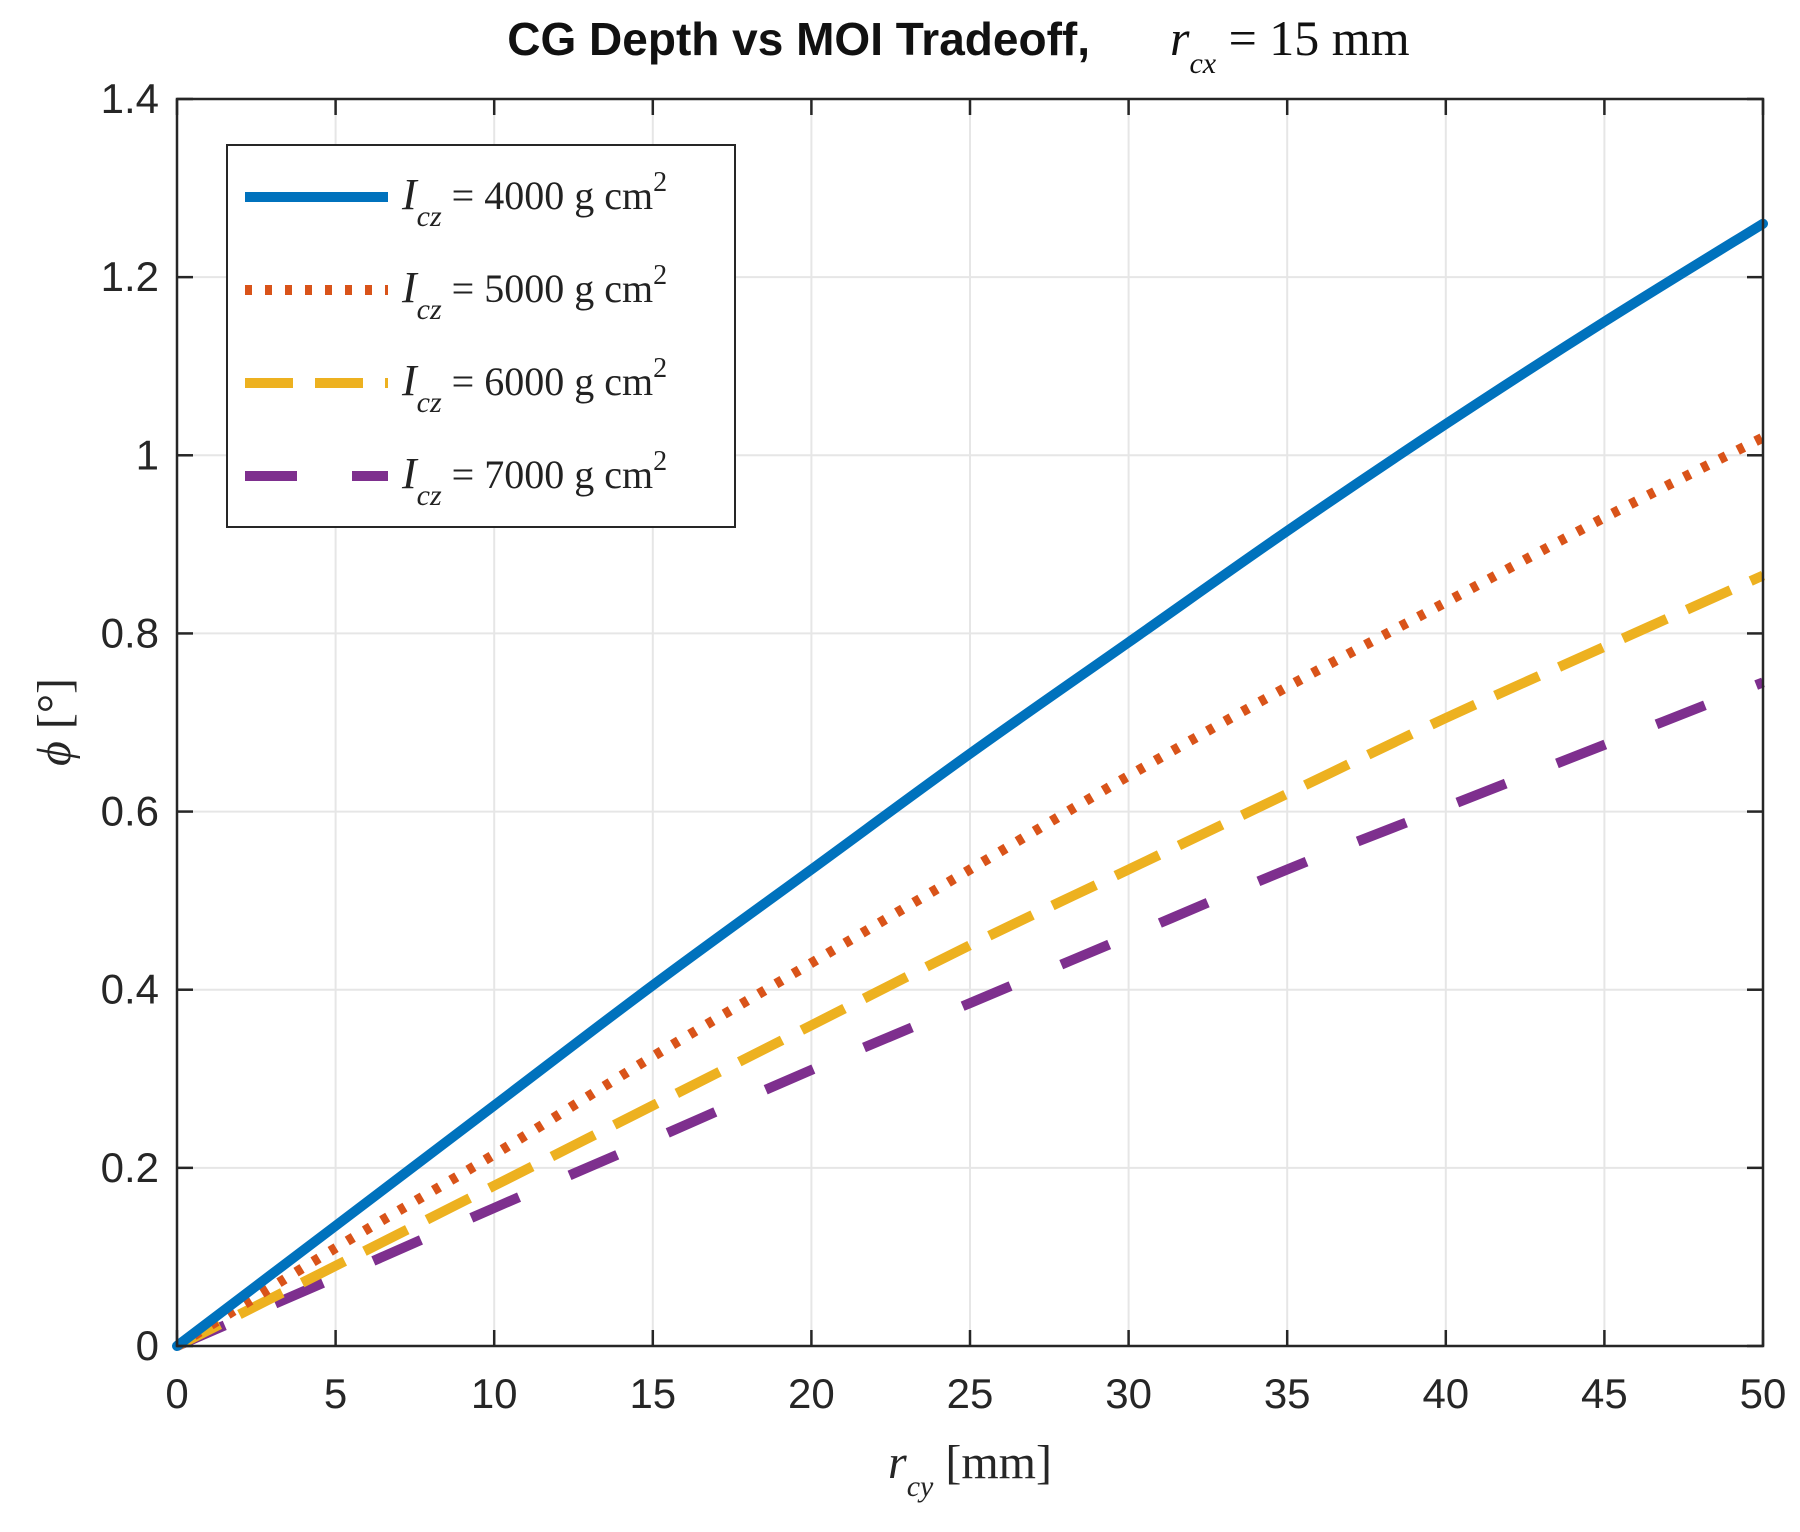 The height and width of the screenshot is (1532, 1800). Describe the element at coordinates (811, 1393) in the screenshot. I see `x-tick-label: 20` at that location.